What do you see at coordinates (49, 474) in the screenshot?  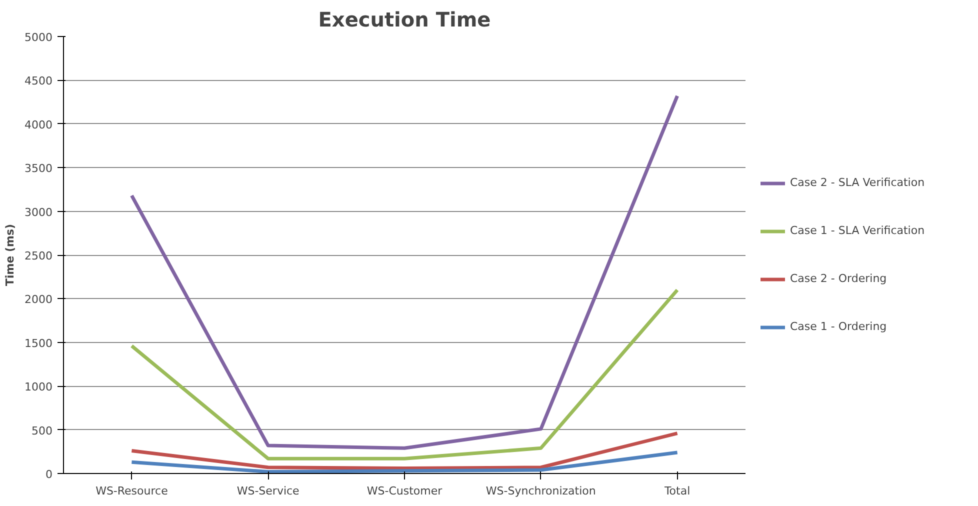 I see `y-tick-label: 0` at bounding box center [49, 474].